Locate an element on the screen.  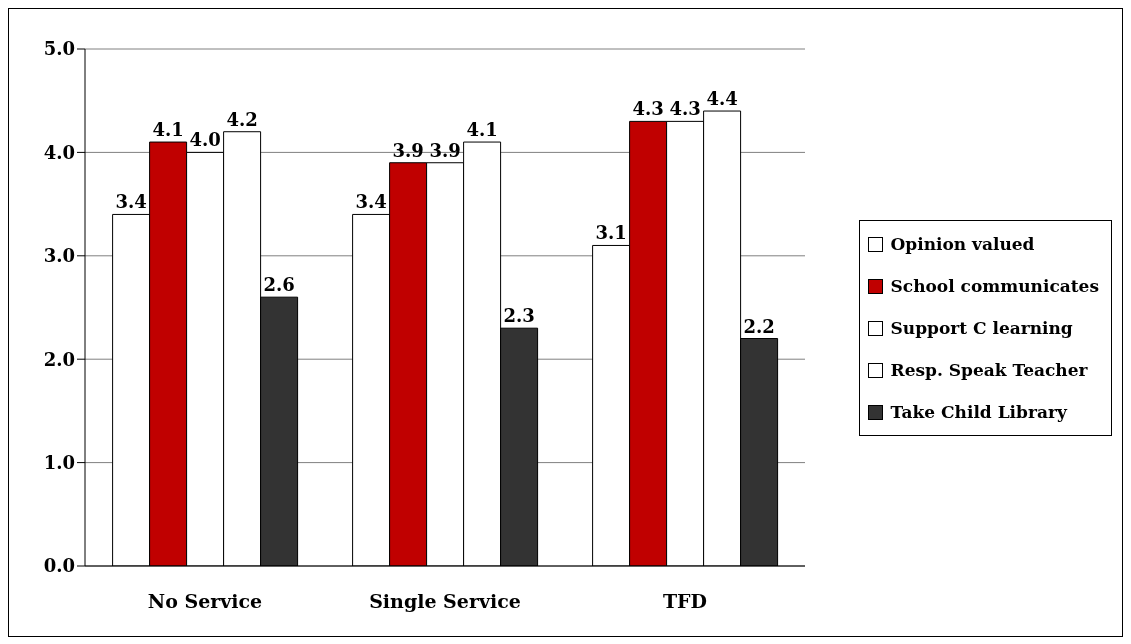
y-tick-label: 0.0 is located at coordinates (59, 566).